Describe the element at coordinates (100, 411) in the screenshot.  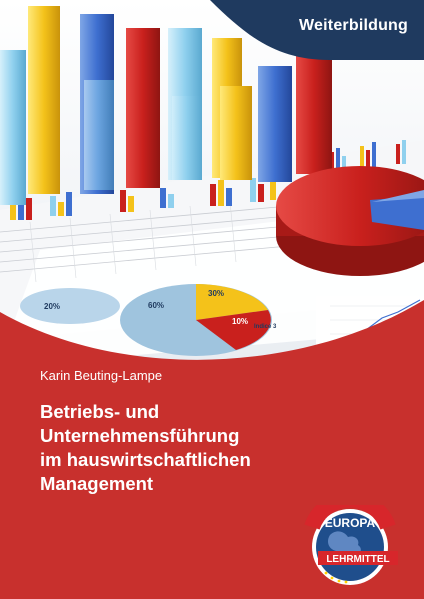
I see `title-line-1: Betriebs- und` at that location.